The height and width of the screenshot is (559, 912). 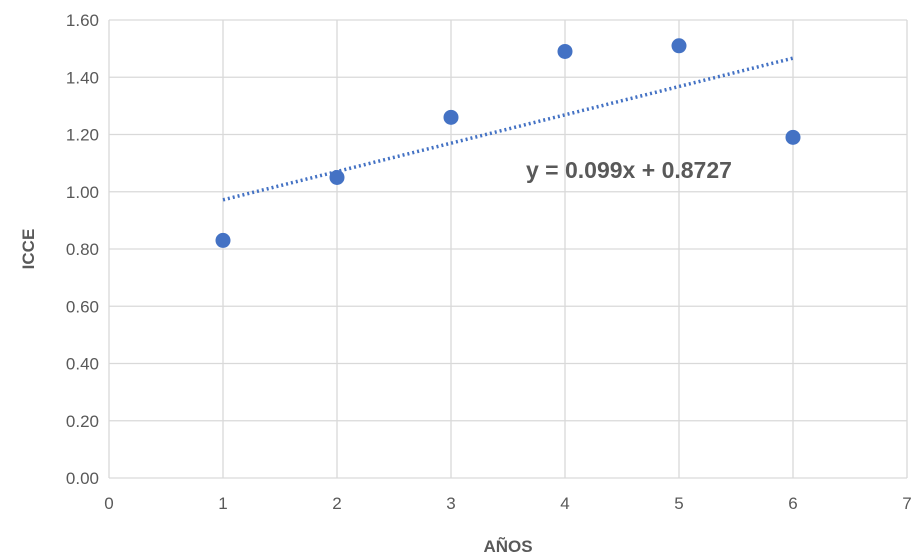 I want to click on y-tick-label: 1.00, so click(x=82, y=192).